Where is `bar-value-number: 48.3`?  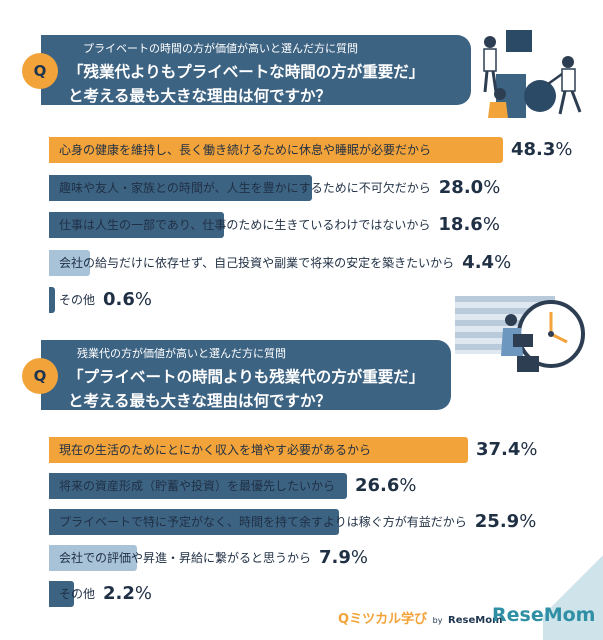 bar-value-number: 48.3 is located at coordinates (533, 149).